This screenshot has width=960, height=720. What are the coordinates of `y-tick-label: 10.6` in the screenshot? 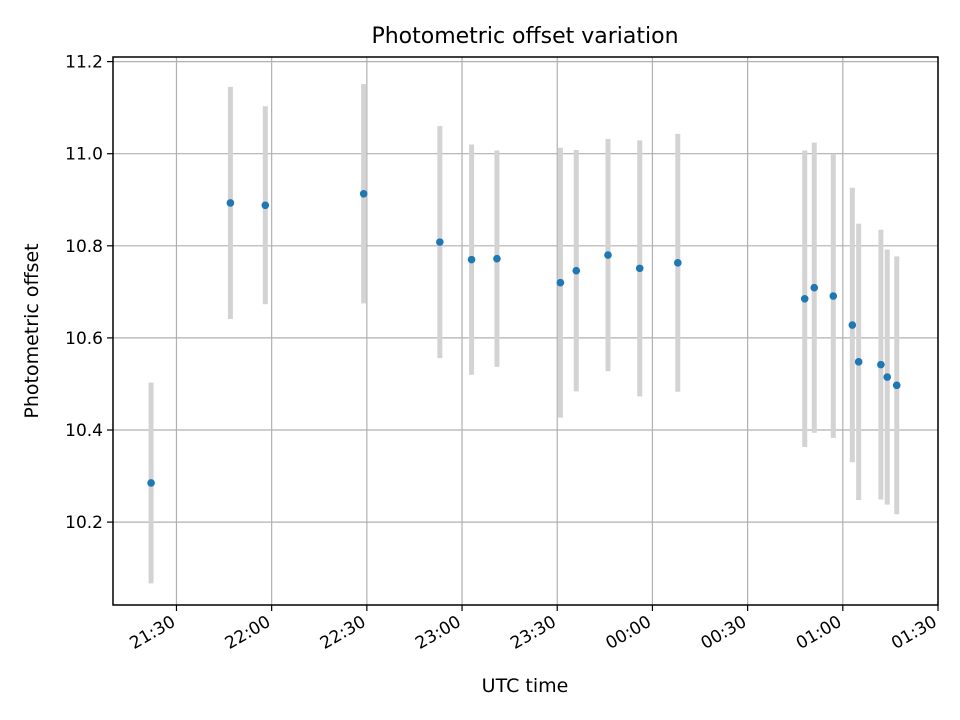 It's located at (84, 339).